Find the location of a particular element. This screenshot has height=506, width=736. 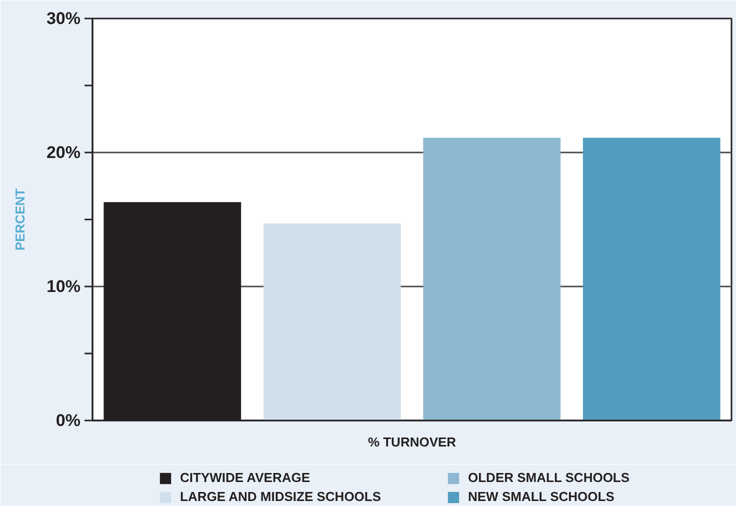

x-tick-label: % TURNOVER is located at coordinates (412, 442).